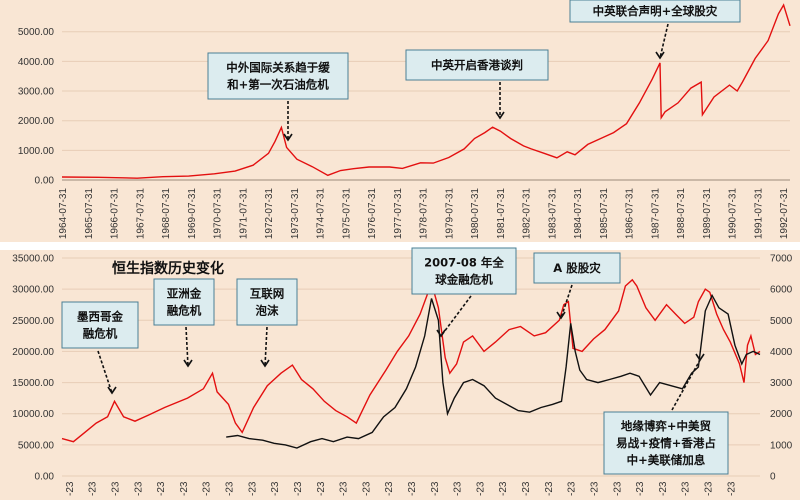 The height and width of the screenshot is (500, 800). Describe the element at coordinates (115, 214) in the screenshot. I see `top-x-tick-label: 1966-07-31` at that location.